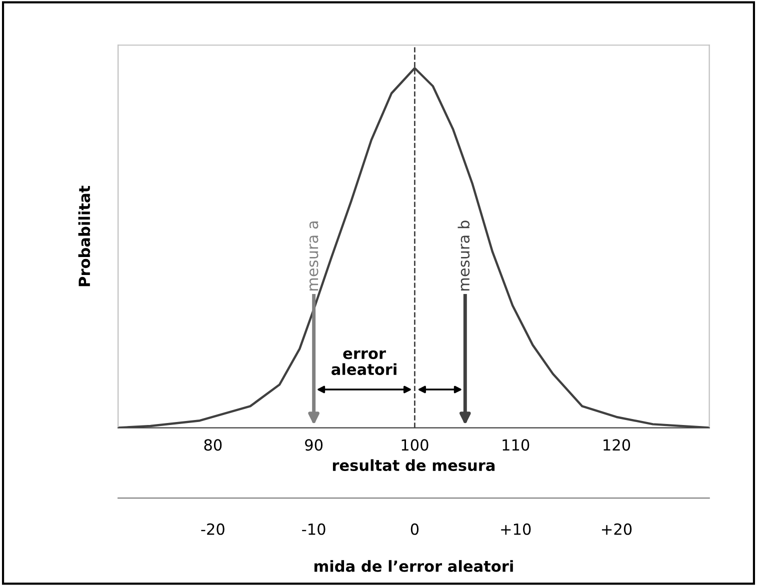 This screenshot has height=586, width=757. I want to click on x2-tick-label: -10, so click(314, 529).